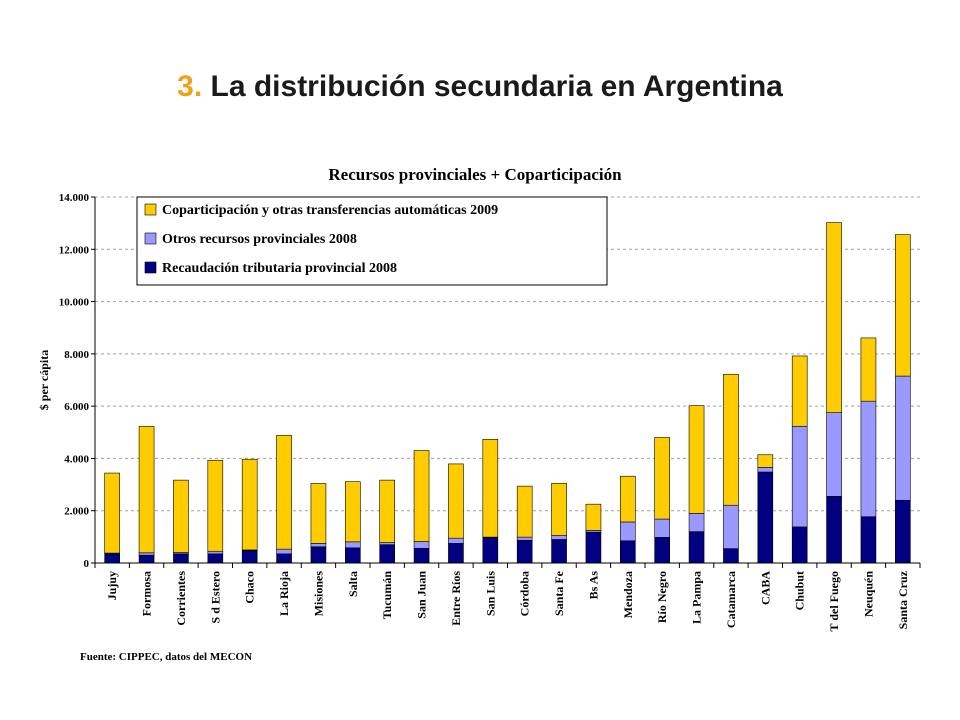  What do you see at coordinates (76, 459) in the screenshot?
I see `y-tick-label: 4.000` at bounding box center [76, 459].